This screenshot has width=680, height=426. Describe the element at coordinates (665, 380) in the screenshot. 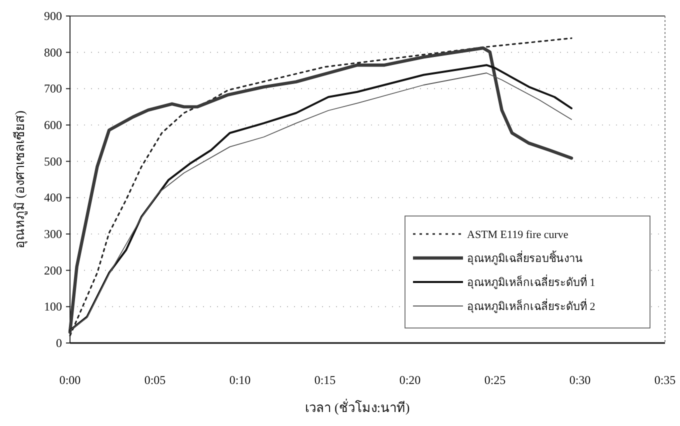

I see `x-tick-label: 0:35` at that location.